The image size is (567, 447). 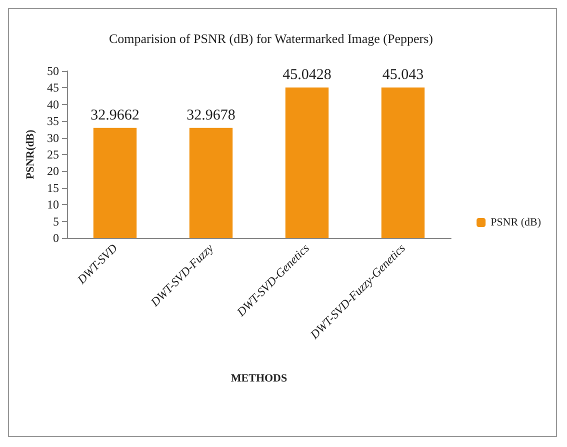 What do you see at coordinates (115, 115) in the screenshot?
I see `data-label: 32.9662` at bounding box center [115, 115].